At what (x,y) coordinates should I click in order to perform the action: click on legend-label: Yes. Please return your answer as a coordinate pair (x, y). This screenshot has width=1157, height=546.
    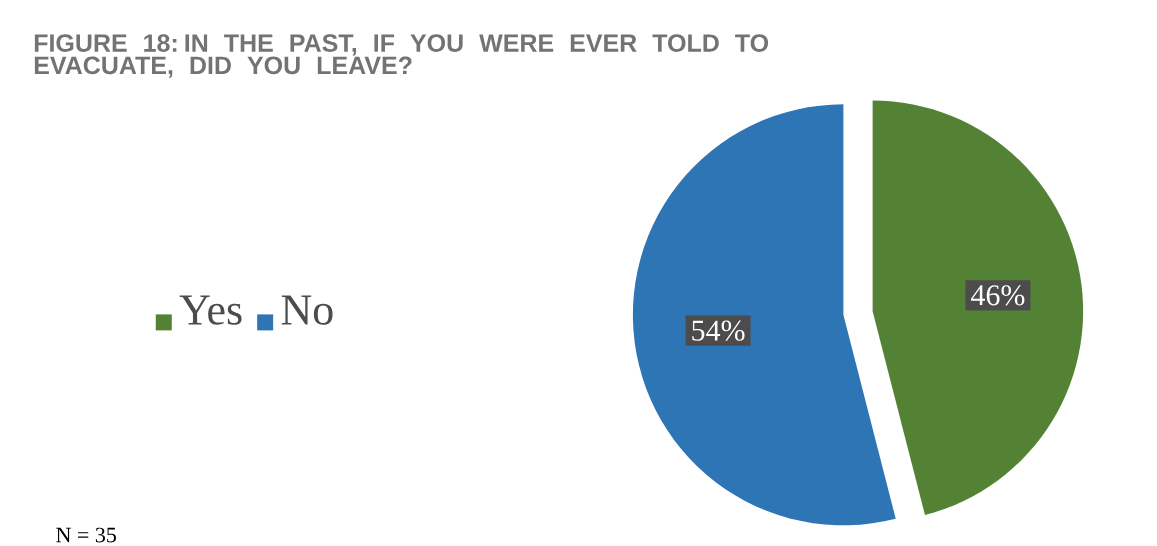
    Looking at the image, I should click on (210, 310).